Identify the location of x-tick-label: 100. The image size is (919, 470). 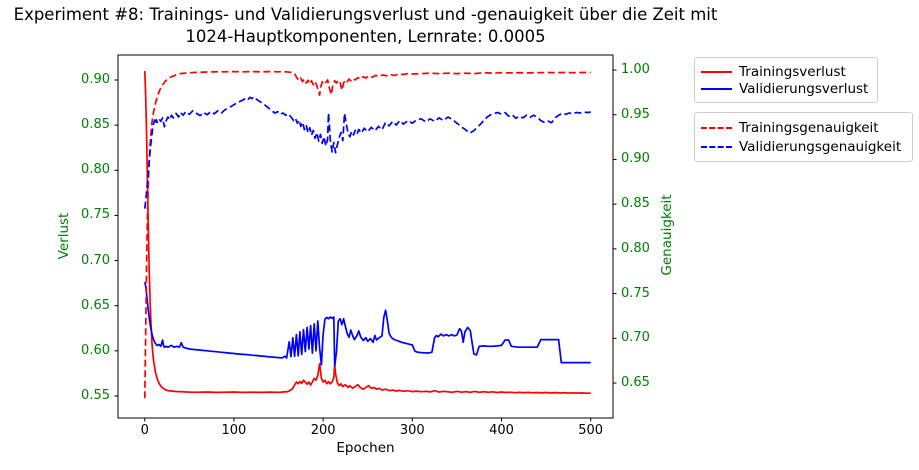
(234, 430).